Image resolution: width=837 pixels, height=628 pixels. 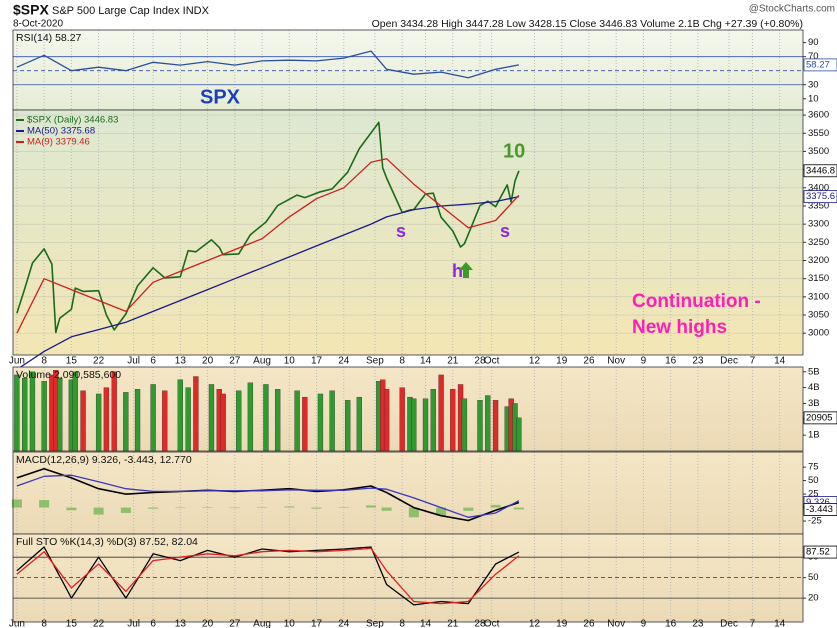 I want to click on y-tick-label: 75, so click(x=813, y=467).